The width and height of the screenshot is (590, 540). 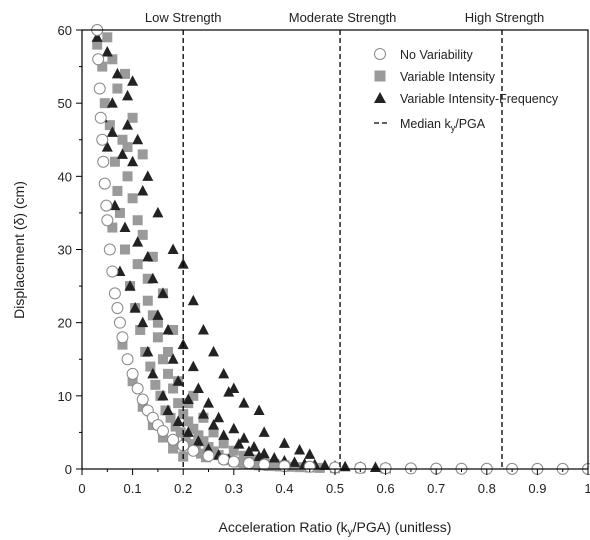 What do you see at coordinates (183, 488) in the screenshot?
I see `x-tick-label: 0.2` at bounding box center [183, 488].